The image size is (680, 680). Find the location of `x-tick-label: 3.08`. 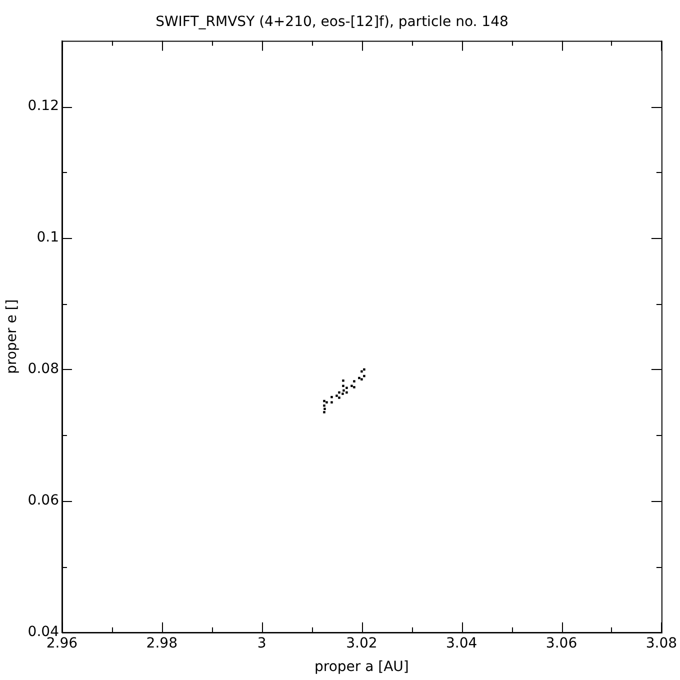

x-tick-label: 3.08 is located at coordinates (661, 643).